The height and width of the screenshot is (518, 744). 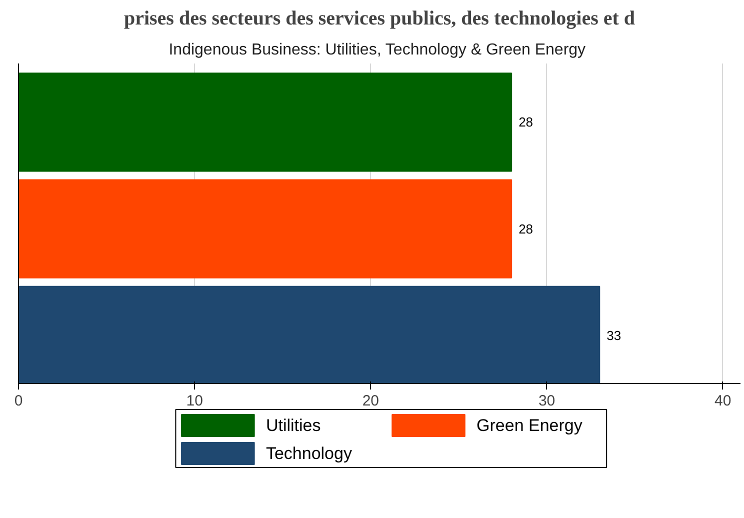 I want to click on x-tick-label: 30, so click(x=547, y=401).